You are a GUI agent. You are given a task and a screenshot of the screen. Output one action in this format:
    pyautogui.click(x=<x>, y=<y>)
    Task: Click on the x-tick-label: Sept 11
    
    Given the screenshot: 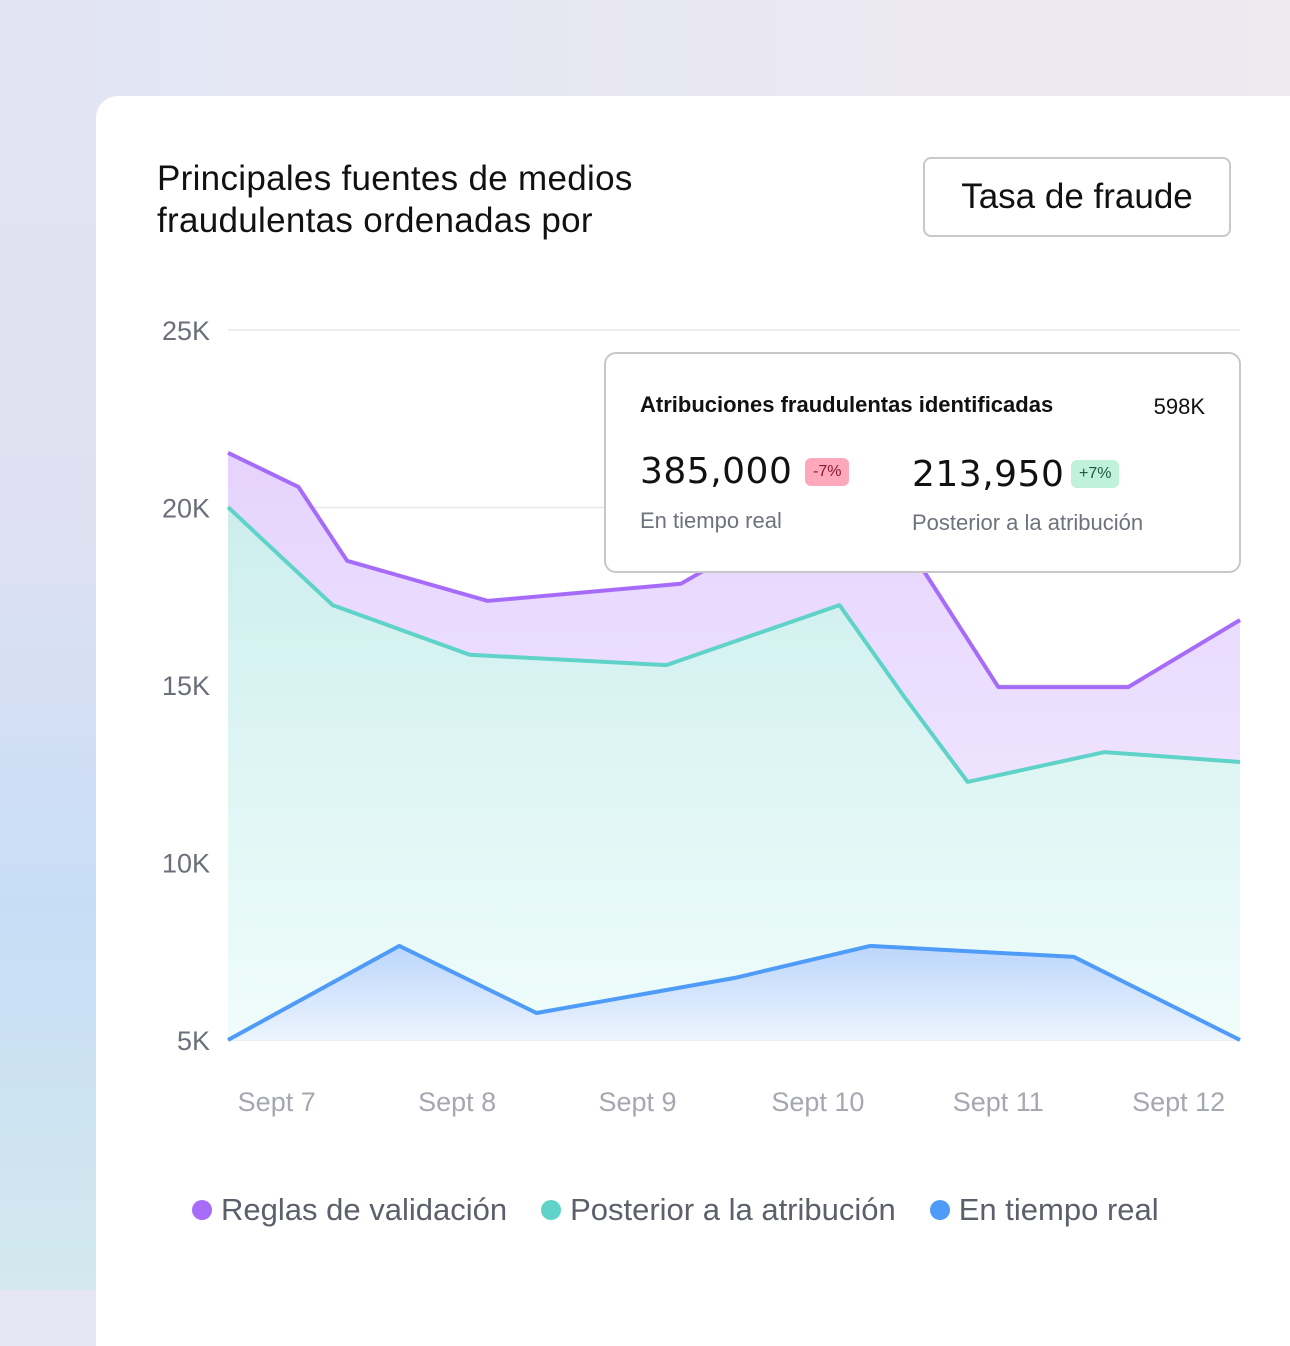 What is the action you would take?
    pyautogui.click(x=998, y=1102)
    